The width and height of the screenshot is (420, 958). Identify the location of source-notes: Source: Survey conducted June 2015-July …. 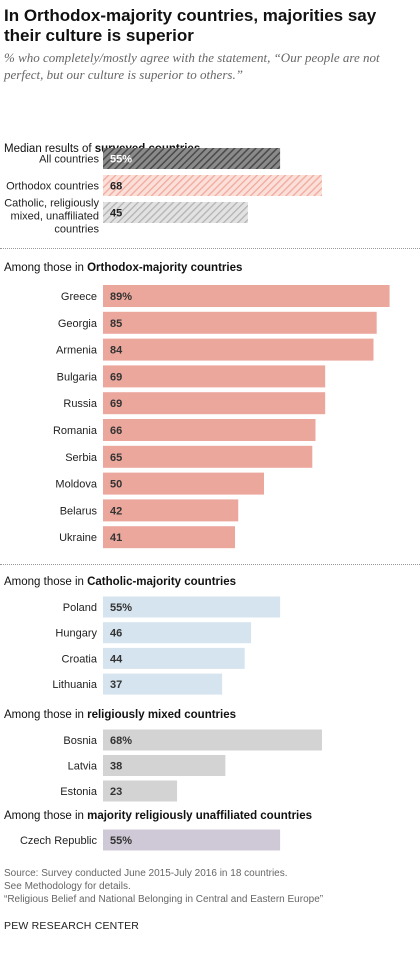
(163, 886).